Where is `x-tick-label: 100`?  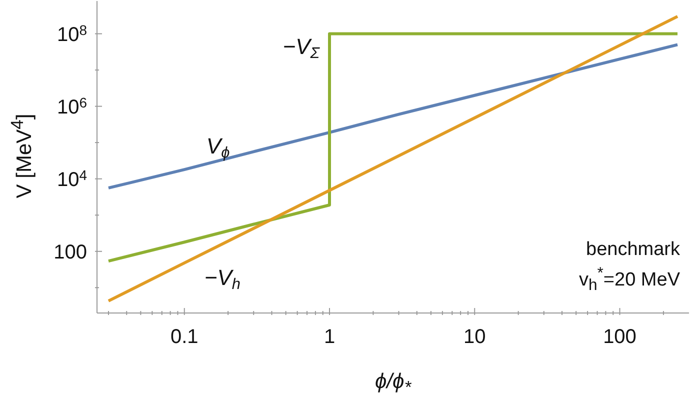 x-tick-label: 100 is located at coordinates (619, 337).